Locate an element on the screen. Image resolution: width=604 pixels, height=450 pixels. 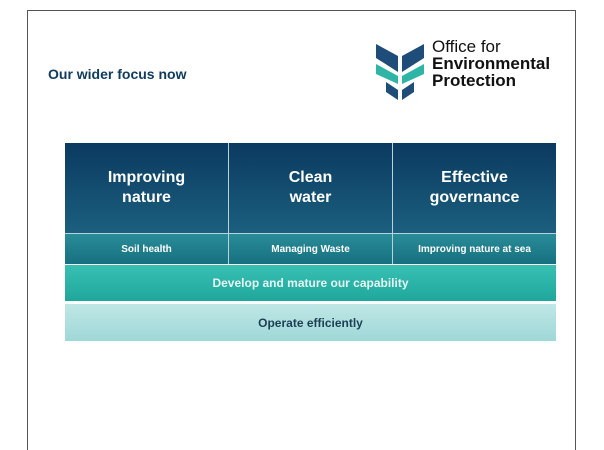
column-heading: Clean water is located at coordinates (311, 188).